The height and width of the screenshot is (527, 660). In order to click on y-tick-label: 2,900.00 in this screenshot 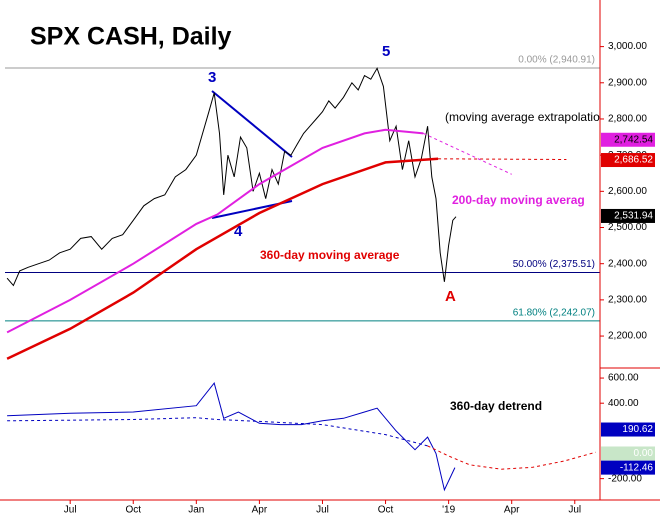, I will do `click(627, 82)`.